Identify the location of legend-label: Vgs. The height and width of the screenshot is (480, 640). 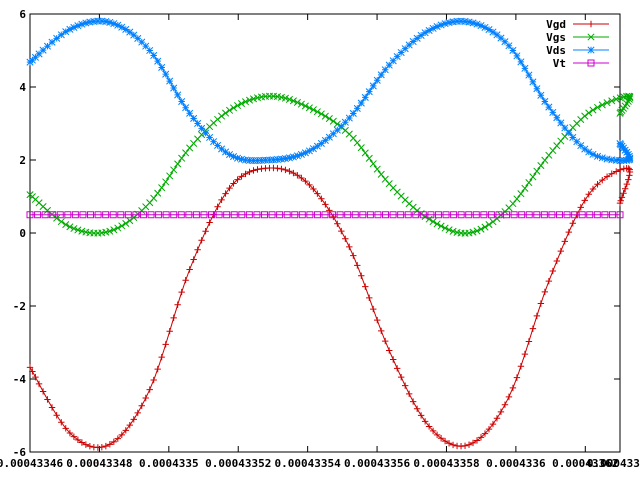
(556, 37).